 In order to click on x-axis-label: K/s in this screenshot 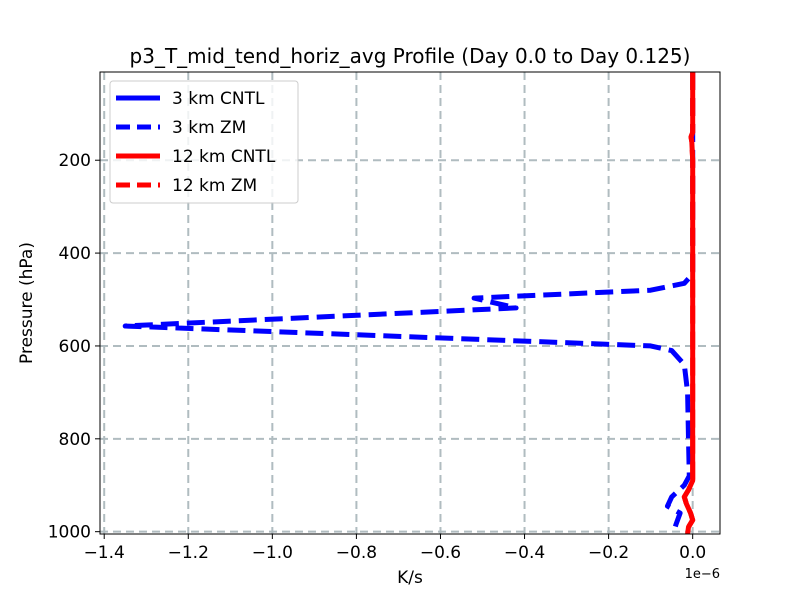, I will do `click(410, 578)`.